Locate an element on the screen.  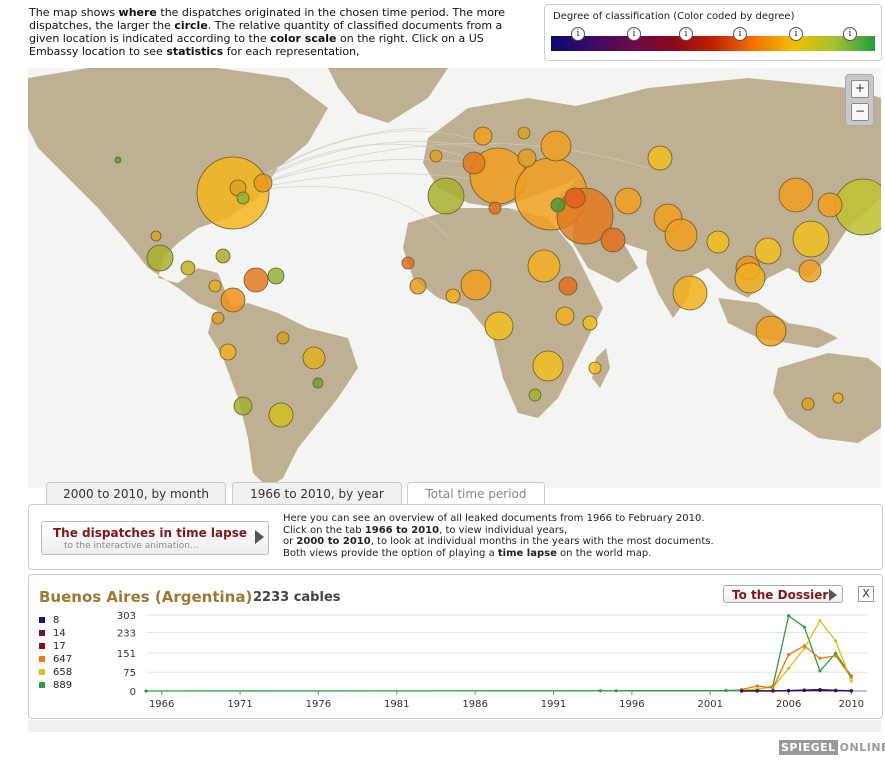
greenland is located at coordinates (388, 95).